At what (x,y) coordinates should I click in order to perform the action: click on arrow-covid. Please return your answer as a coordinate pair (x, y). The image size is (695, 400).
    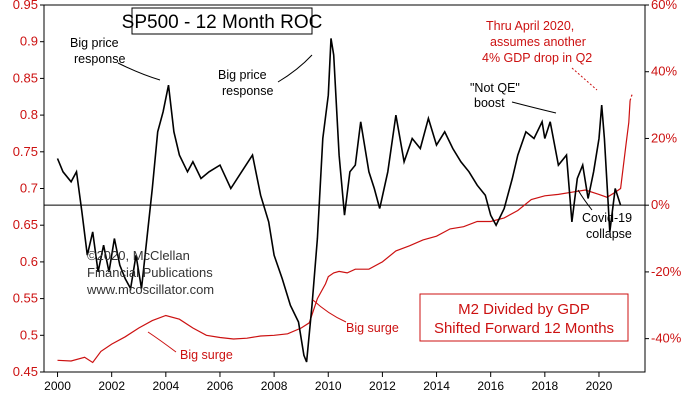
    Looking at the image, I should click on (585, 200).